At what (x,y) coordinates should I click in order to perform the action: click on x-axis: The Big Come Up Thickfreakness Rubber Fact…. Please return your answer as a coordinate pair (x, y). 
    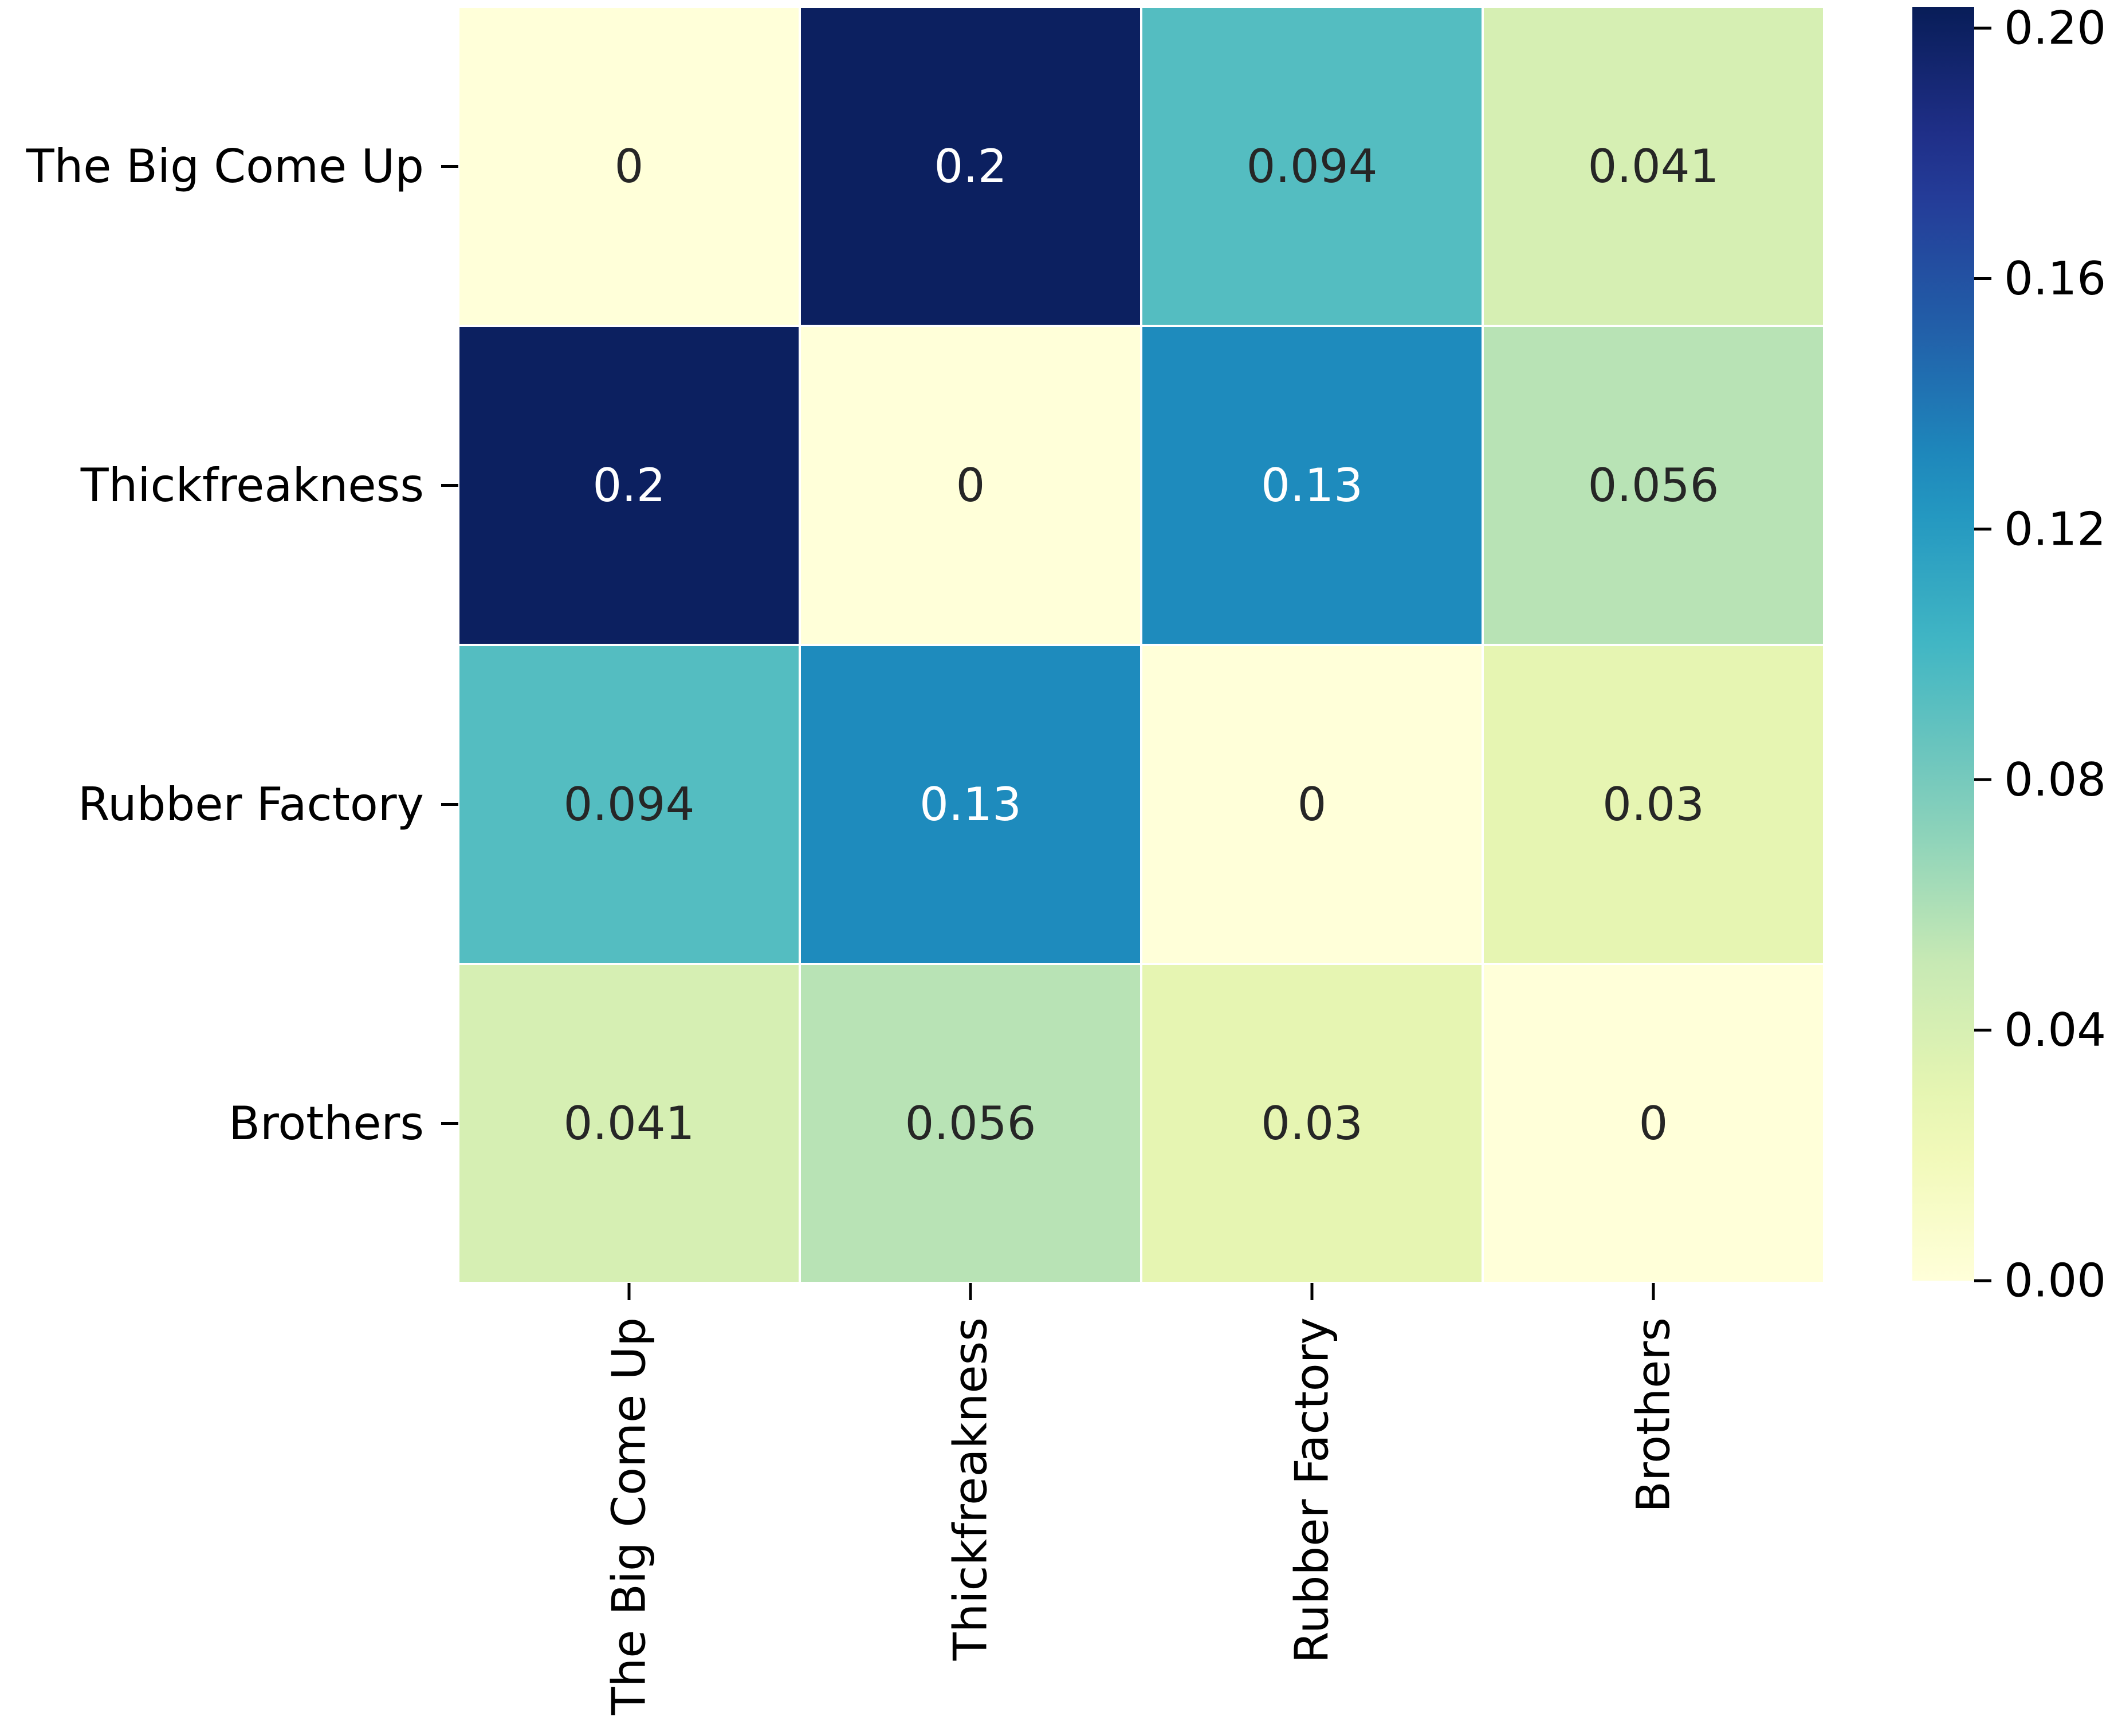
    Looking at the image, I should click on (1141, 1499).